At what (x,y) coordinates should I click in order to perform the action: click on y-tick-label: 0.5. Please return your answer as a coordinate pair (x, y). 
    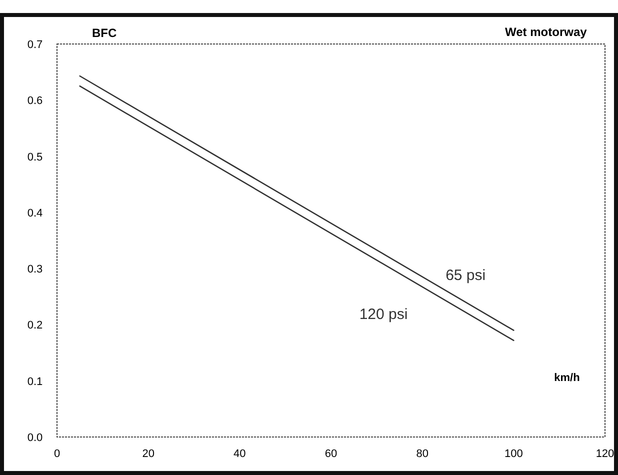
    Looking at the image, I should click on (35, 157).